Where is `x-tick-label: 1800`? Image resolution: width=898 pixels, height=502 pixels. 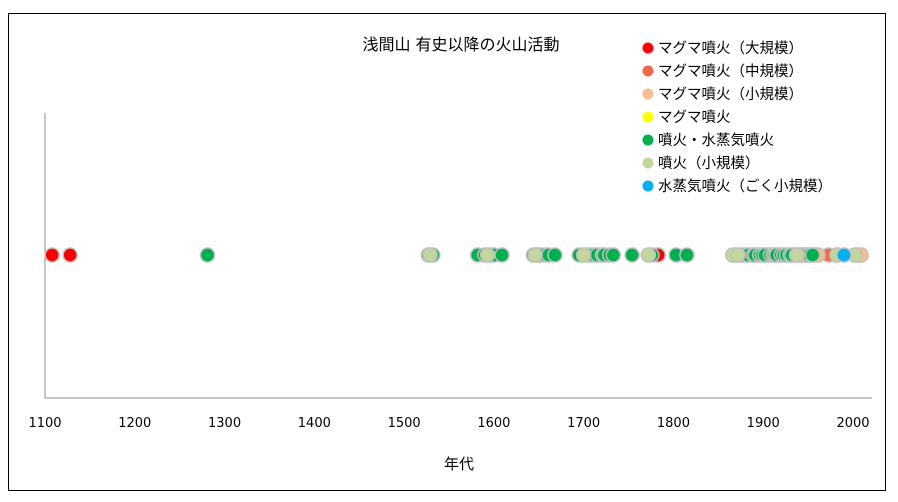
x-tick-label: 1800 is located at coordinates (673, 423).